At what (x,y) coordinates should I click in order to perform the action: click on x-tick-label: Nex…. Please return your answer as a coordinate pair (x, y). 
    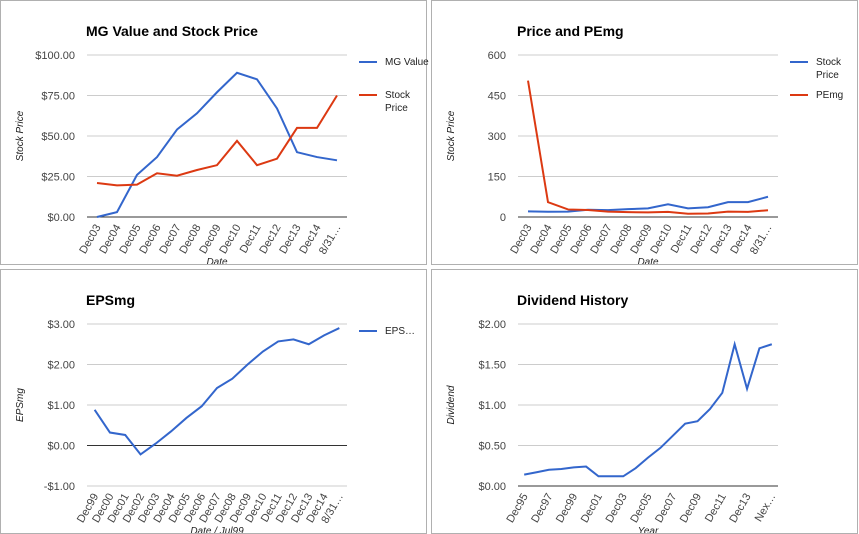
    Looking at the image, I should click on (766, 508).